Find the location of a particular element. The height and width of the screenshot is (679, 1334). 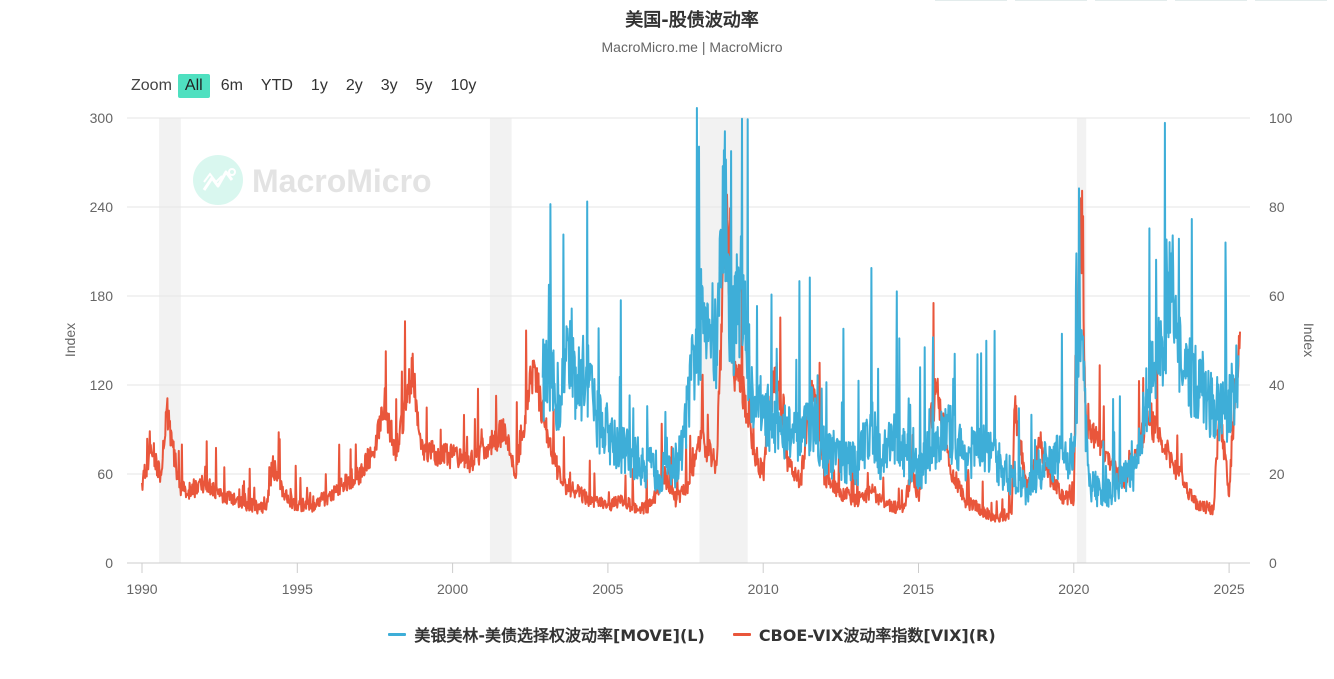

left-tick-label: 0 is located at coordinates (109, 563).